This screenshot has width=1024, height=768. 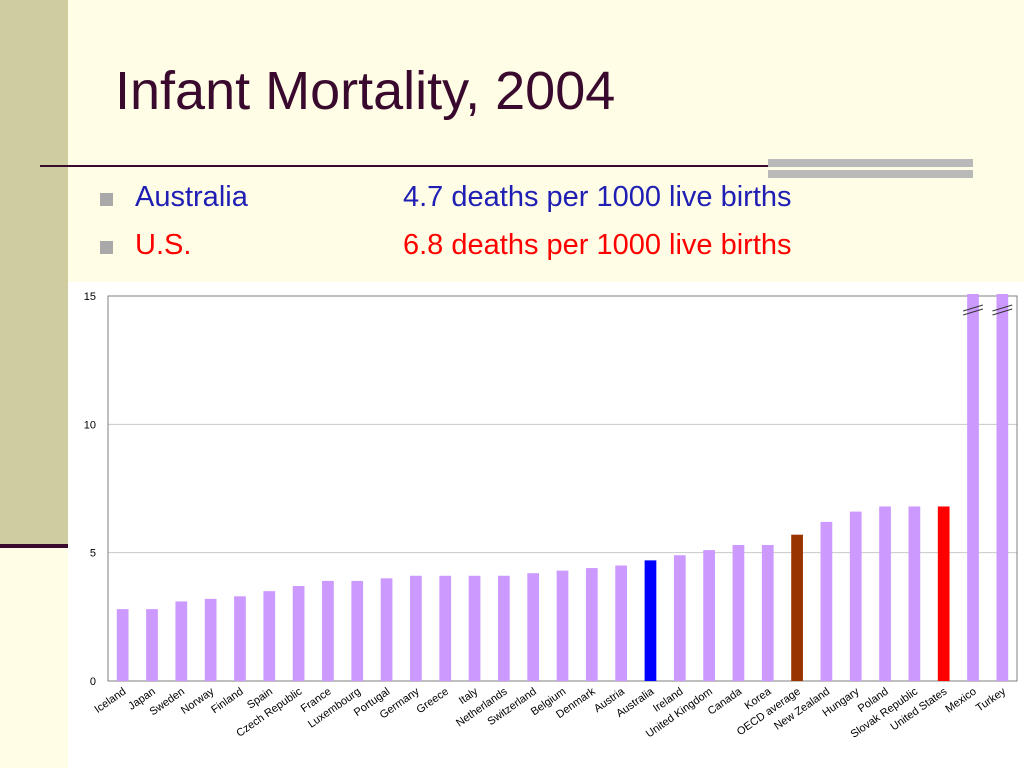 What do you see at coordinates (110, 701) in the screenshot?
I see `x-tick-label: Iceland` at bounding box center [110, 701].